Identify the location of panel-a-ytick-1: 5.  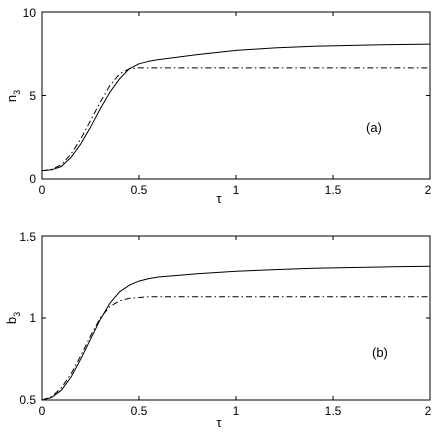
(32, 96).